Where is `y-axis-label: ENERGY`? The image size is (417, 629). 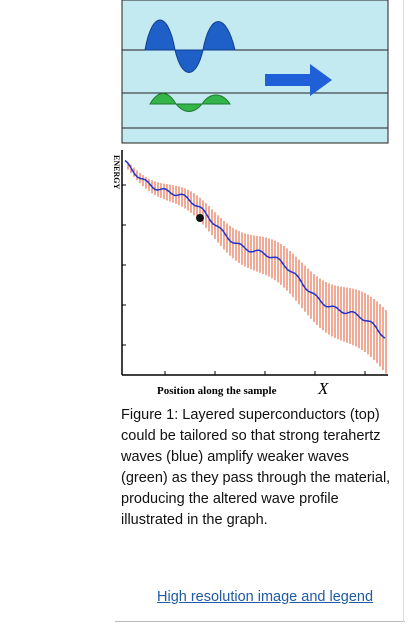
y-axis-label: ENERGY is located at coordinates (116, 172).